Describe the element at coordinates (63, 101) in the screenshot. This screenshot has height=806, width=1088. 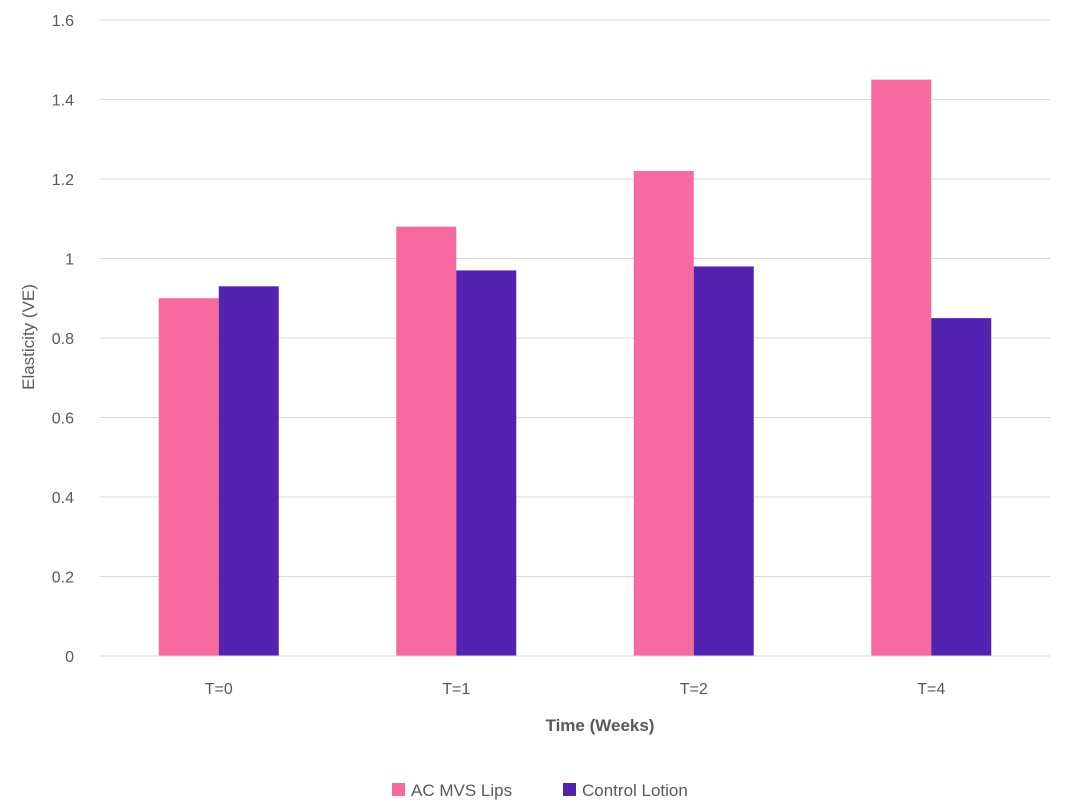
I see `y-tick-label: 1.4` at that location.